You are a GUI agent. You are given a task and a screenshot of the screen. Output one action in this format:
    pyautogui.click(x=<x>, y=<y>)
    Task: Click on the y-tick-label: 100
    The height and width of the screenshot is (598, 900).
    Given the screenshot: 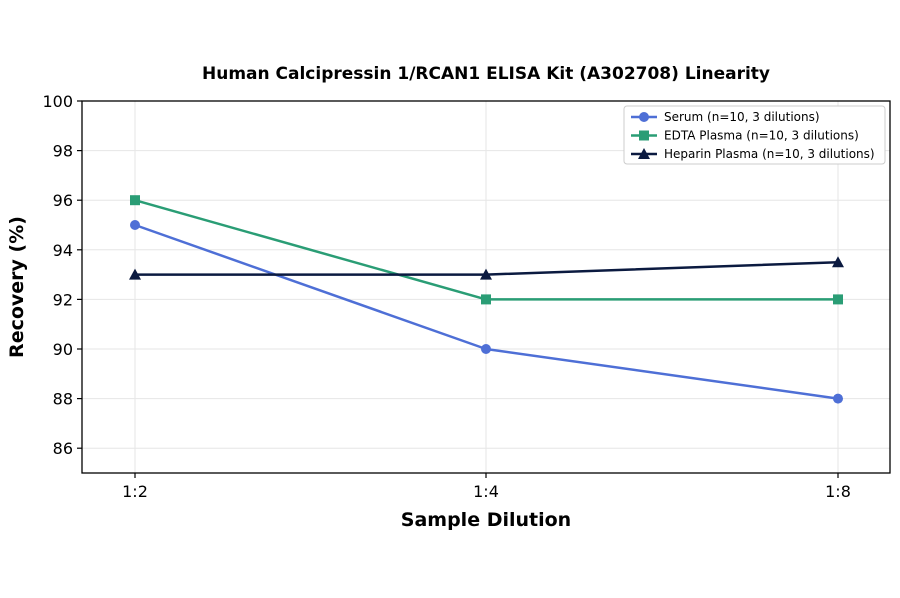 What is the action you would take?
    pyautogui.click(x=57, y=101)
    